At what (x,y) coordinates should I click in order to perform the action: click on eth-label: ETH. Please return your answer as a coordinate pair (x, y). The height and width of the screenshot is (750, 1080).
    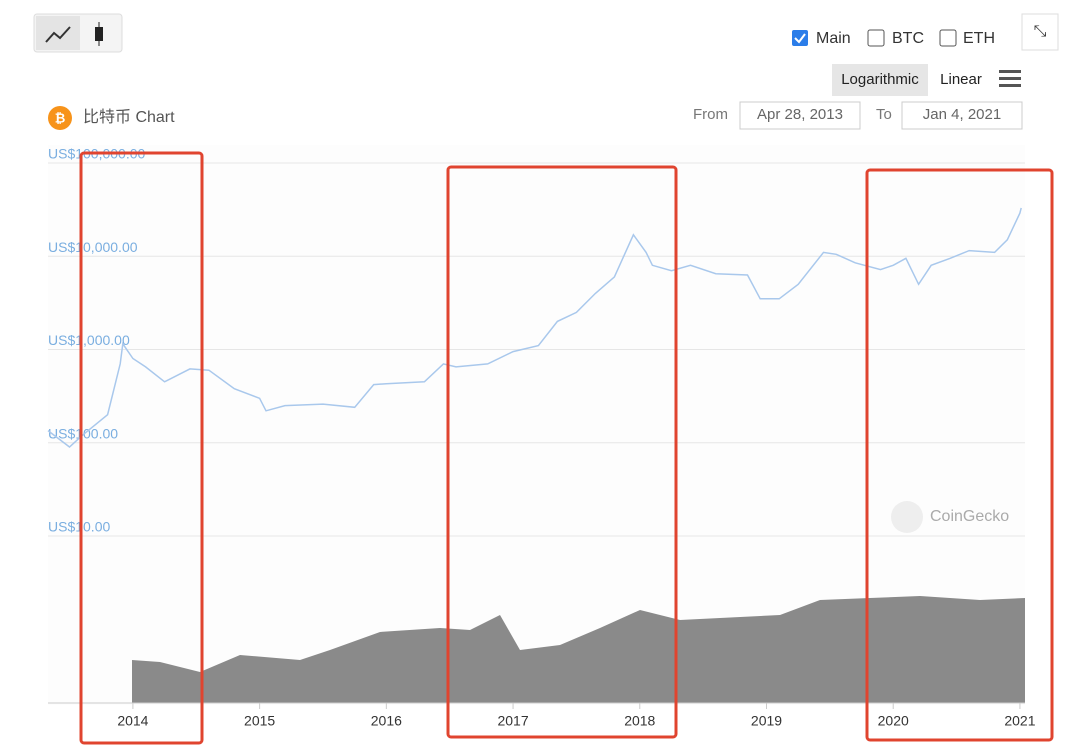
    Looking at the image, I should click on (979, 38).